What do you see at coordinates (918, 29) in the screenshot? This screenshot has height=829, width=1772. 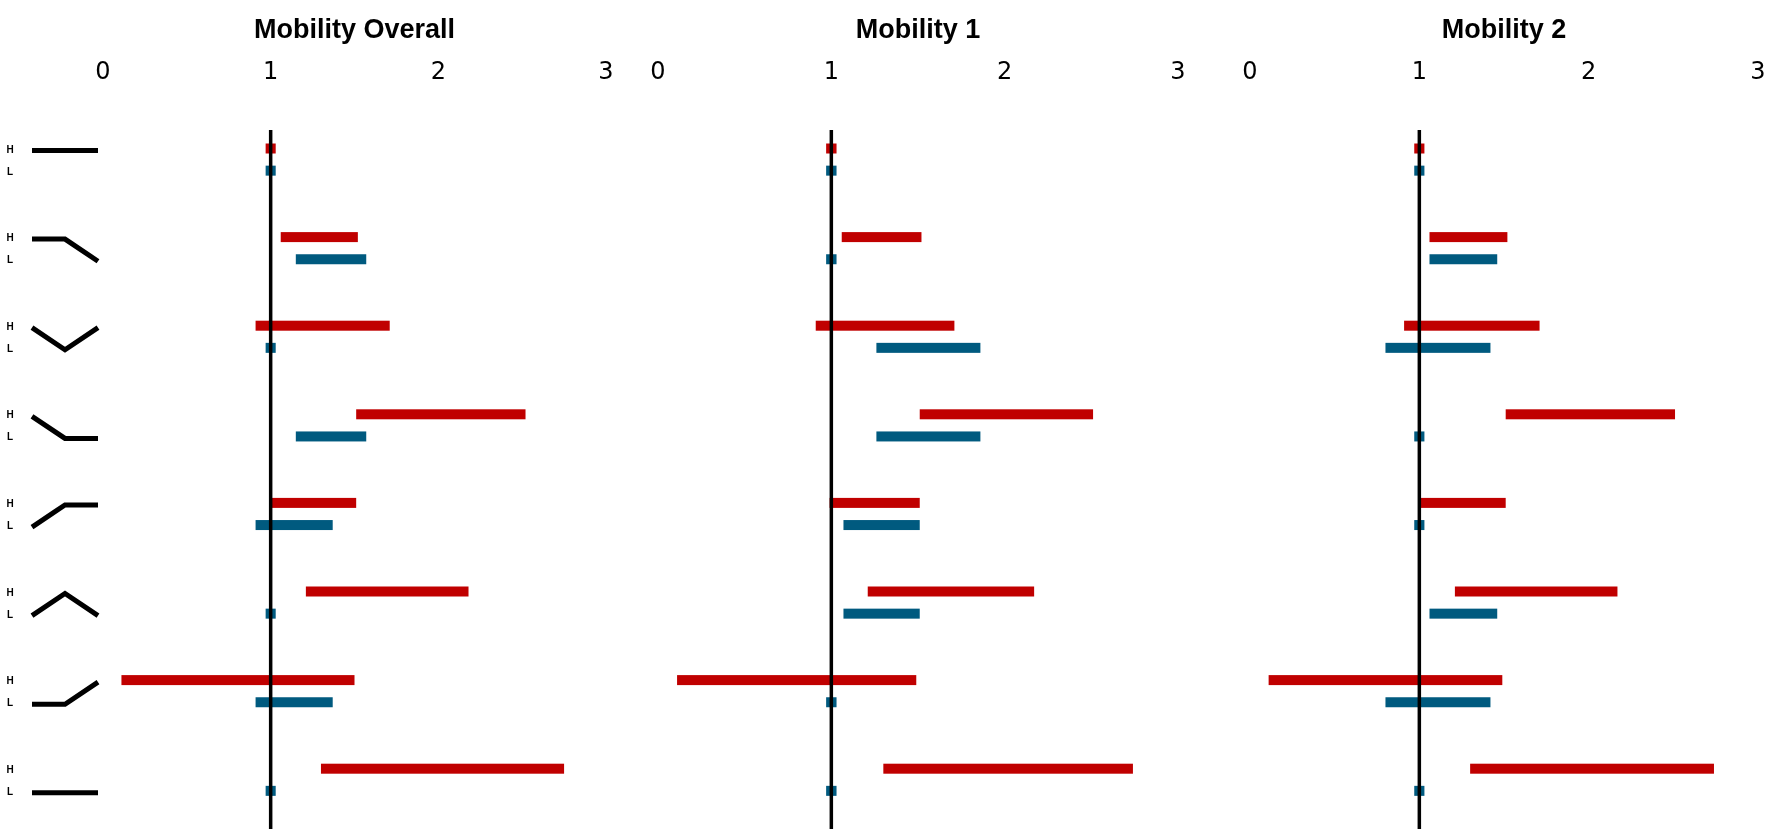 I see `chart-title: Mobility 1` at bounding box center [918, 29].